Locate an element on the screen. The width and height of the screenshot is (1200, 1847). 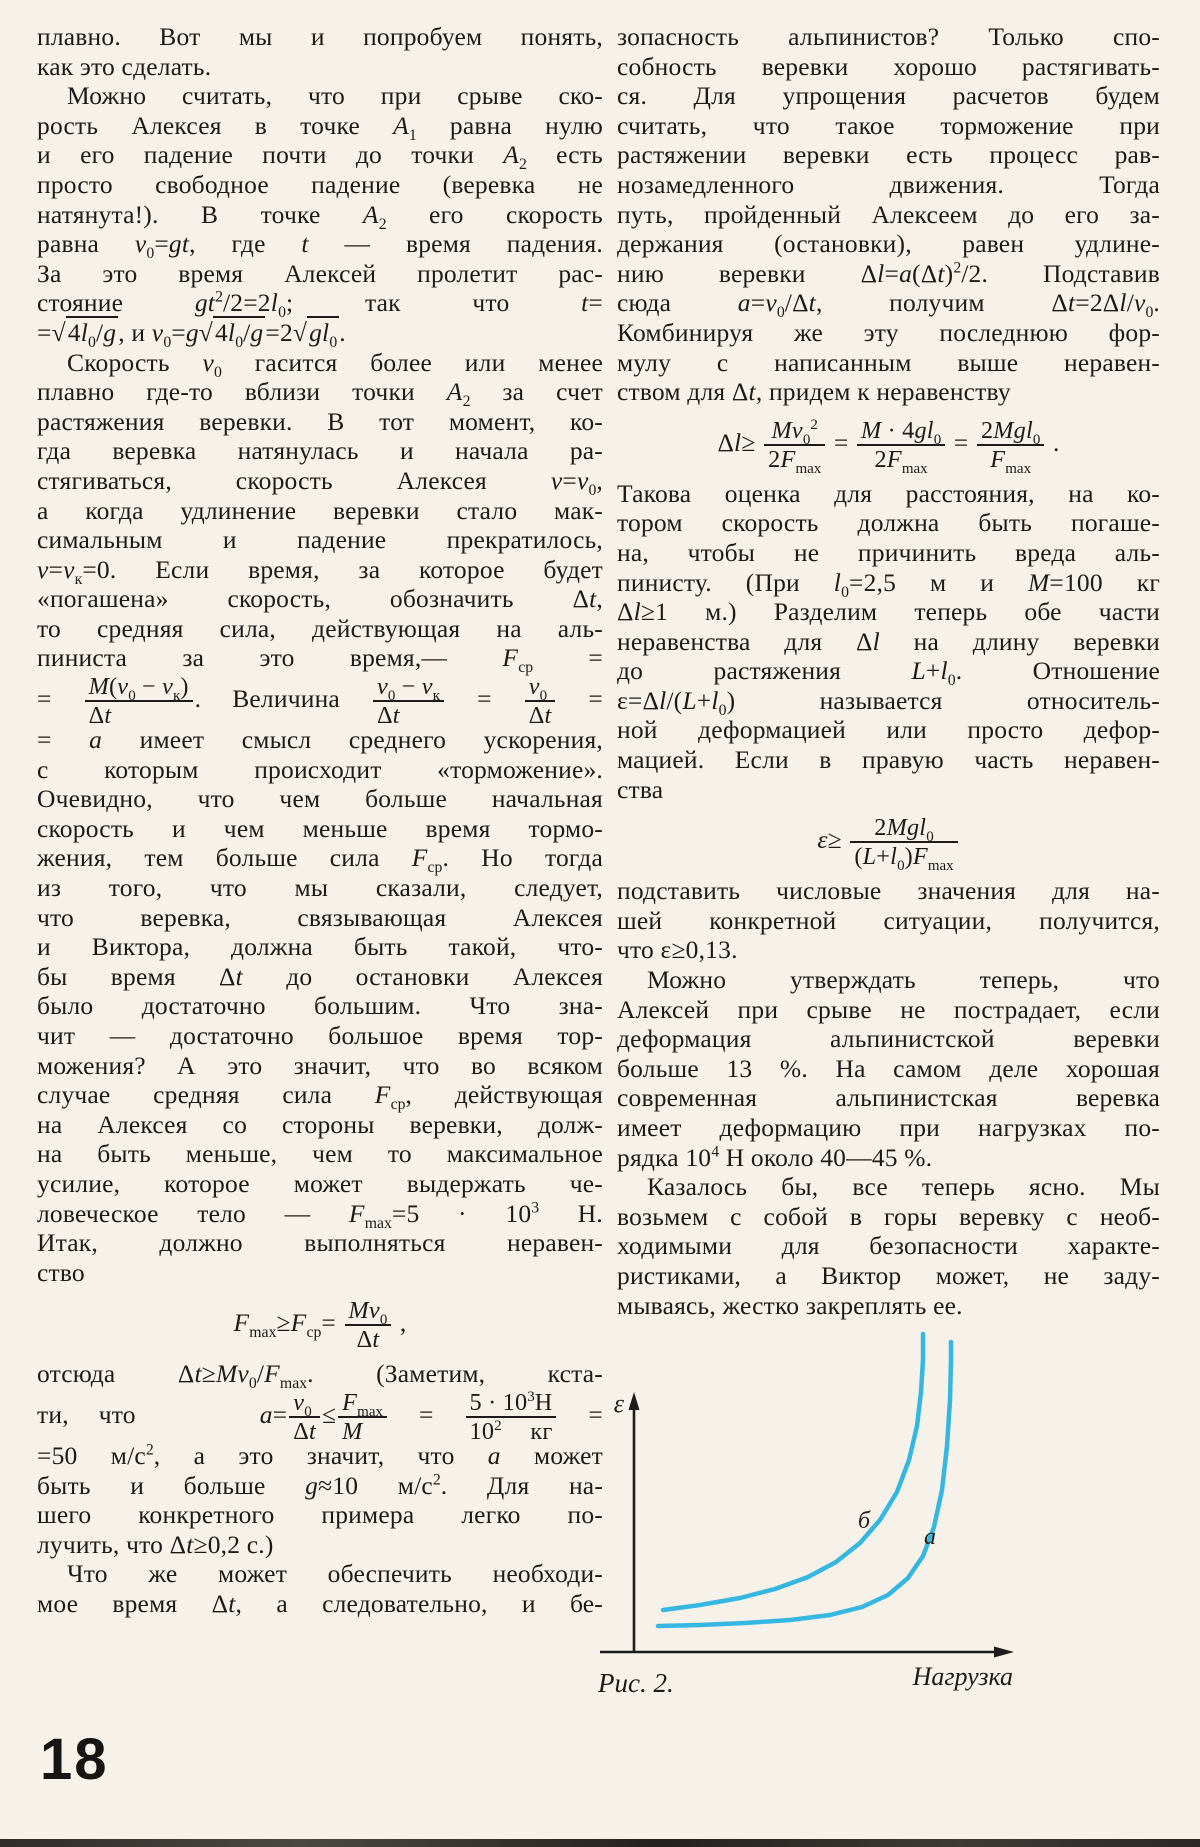
text-line: с которым происходит «торможение». is located at coordinates (320, 769).